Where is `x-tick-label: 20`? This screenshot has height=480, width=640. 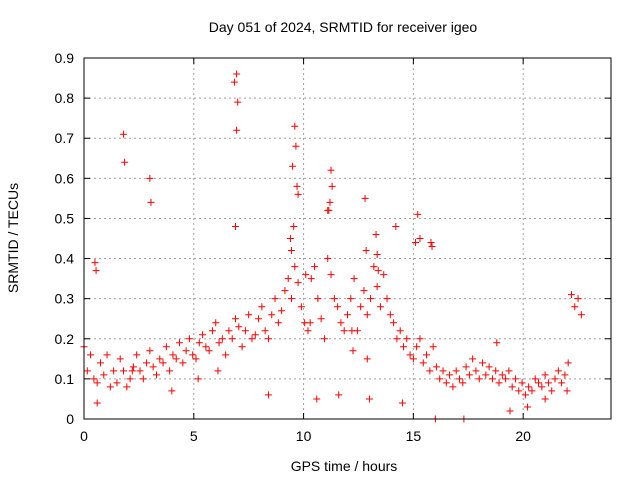
x-tick-label: 20 is located at coordinates (523, 436).